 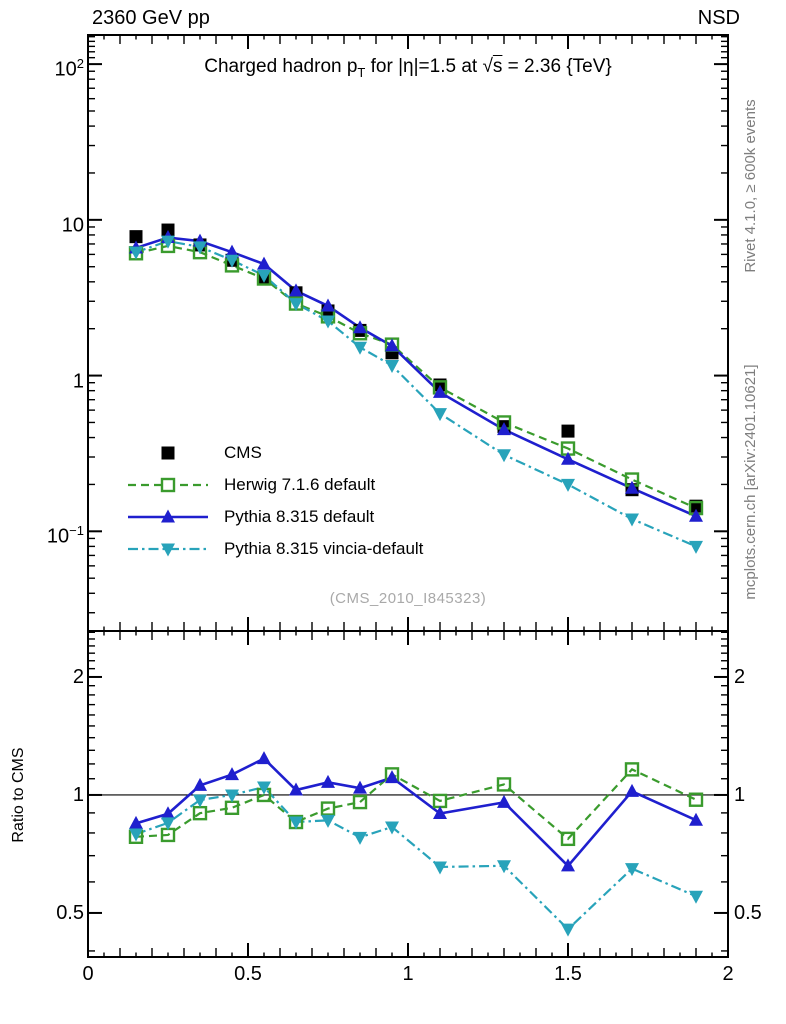 I want to click on sqrt-radicand: s, so click(x=497, y=66).